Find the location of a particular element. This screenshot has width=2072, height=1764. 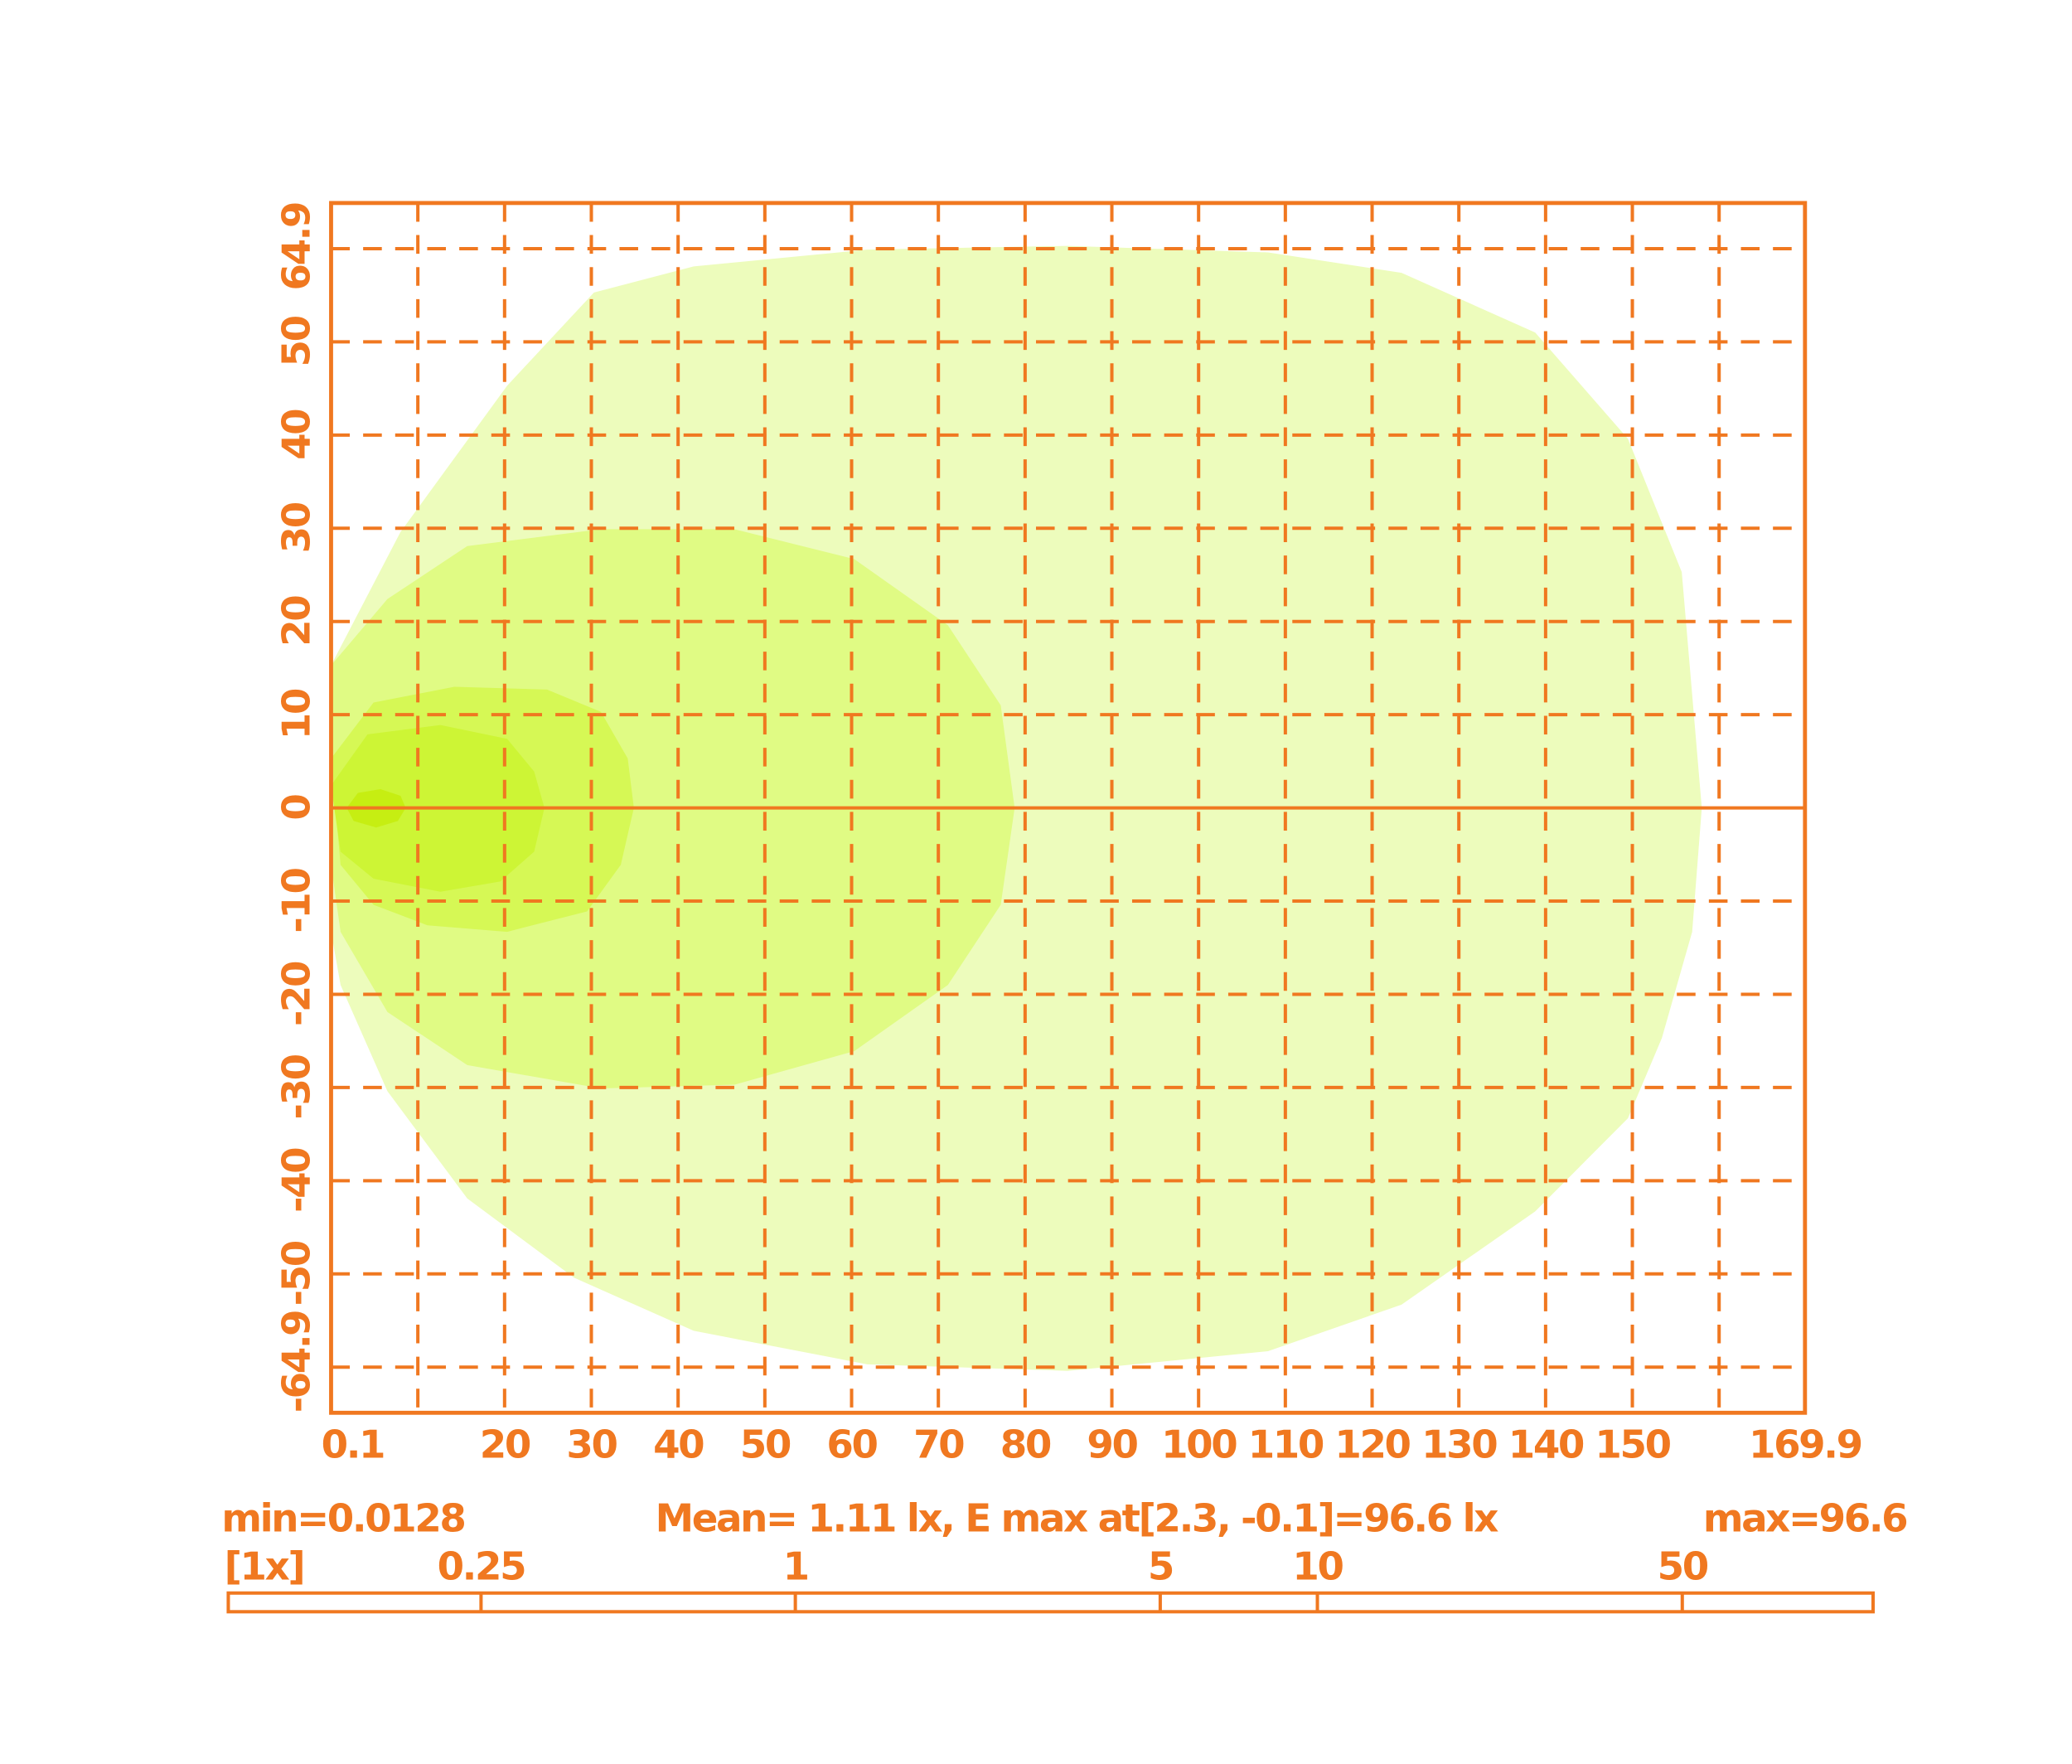

scale-tick-label: 50 is located at coordinates (1683, 1566).